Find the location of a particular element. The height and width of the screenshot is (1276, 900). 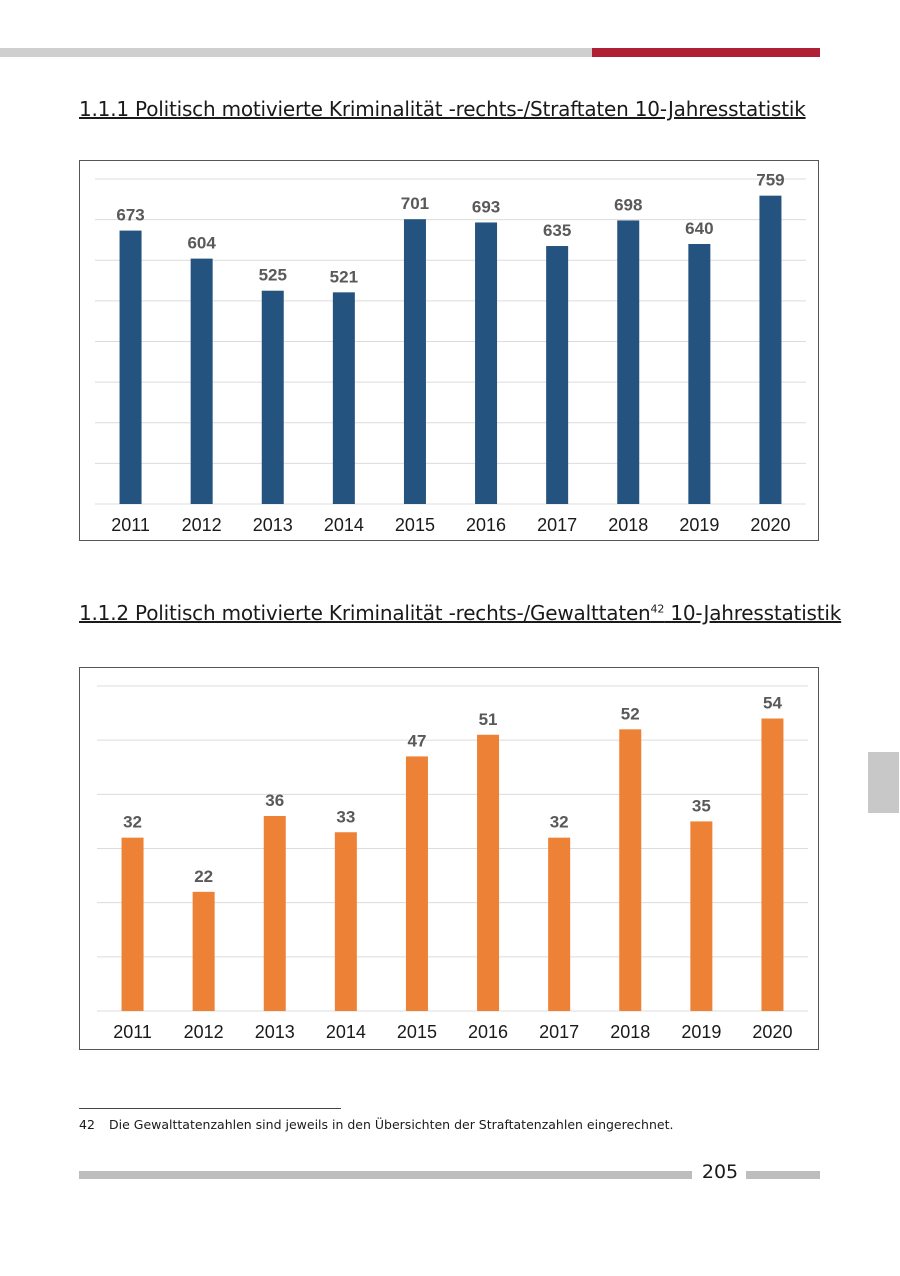

data-label: 521 is located at coordinates (344, 276).